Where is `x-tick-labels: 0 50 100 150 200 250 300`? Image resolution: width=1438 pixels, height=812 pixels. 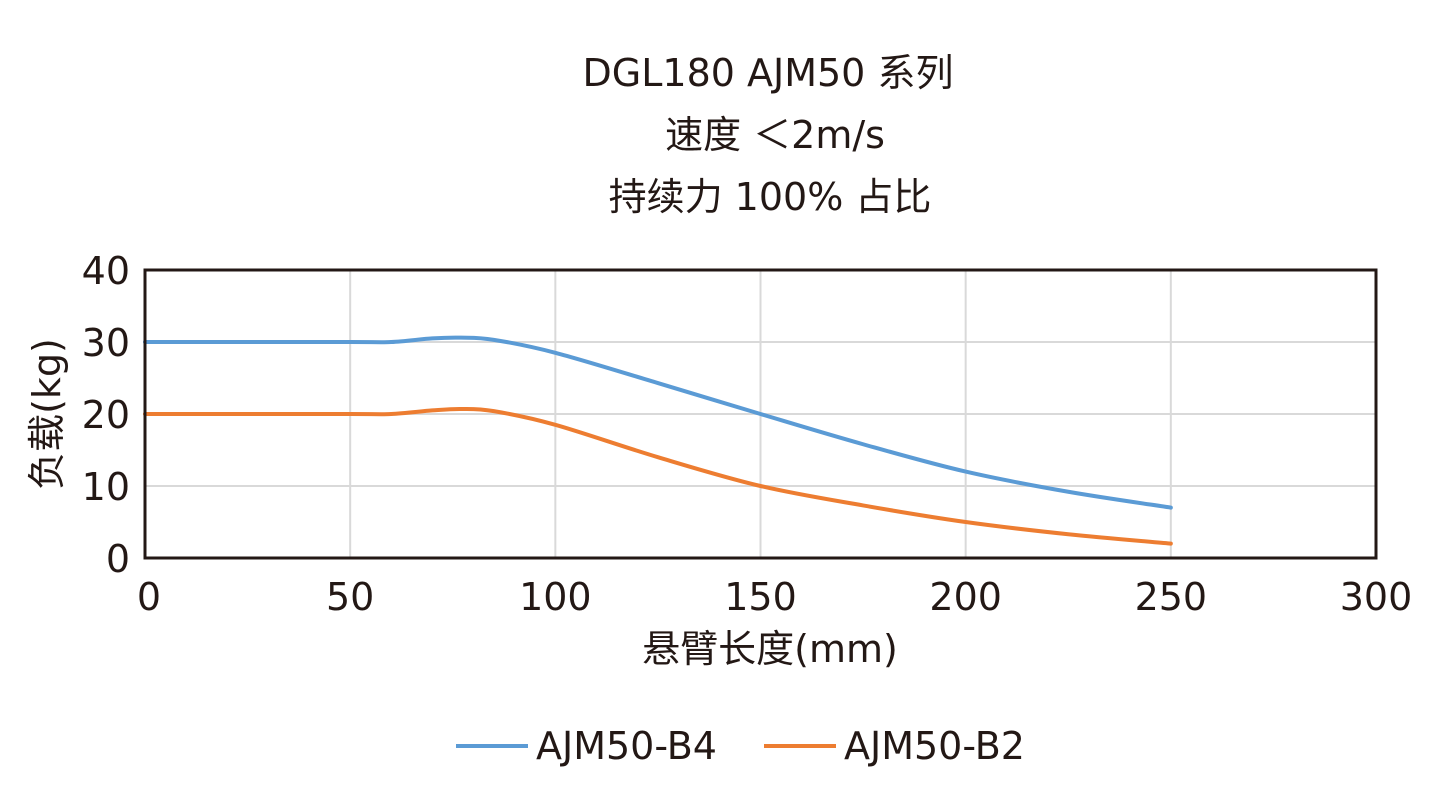 x-tick-labels: 0 50 100 150 200 250 300 is located at coordinates (774, 597).